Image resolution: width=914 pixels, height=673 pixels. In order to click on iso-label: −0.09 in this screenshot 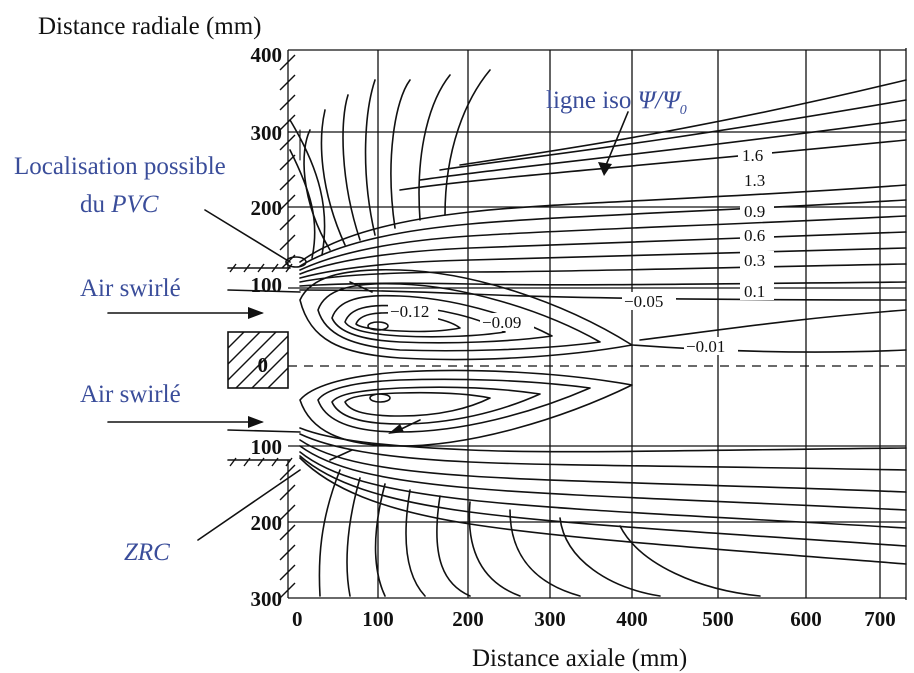, I will do `click(501, 322)`.